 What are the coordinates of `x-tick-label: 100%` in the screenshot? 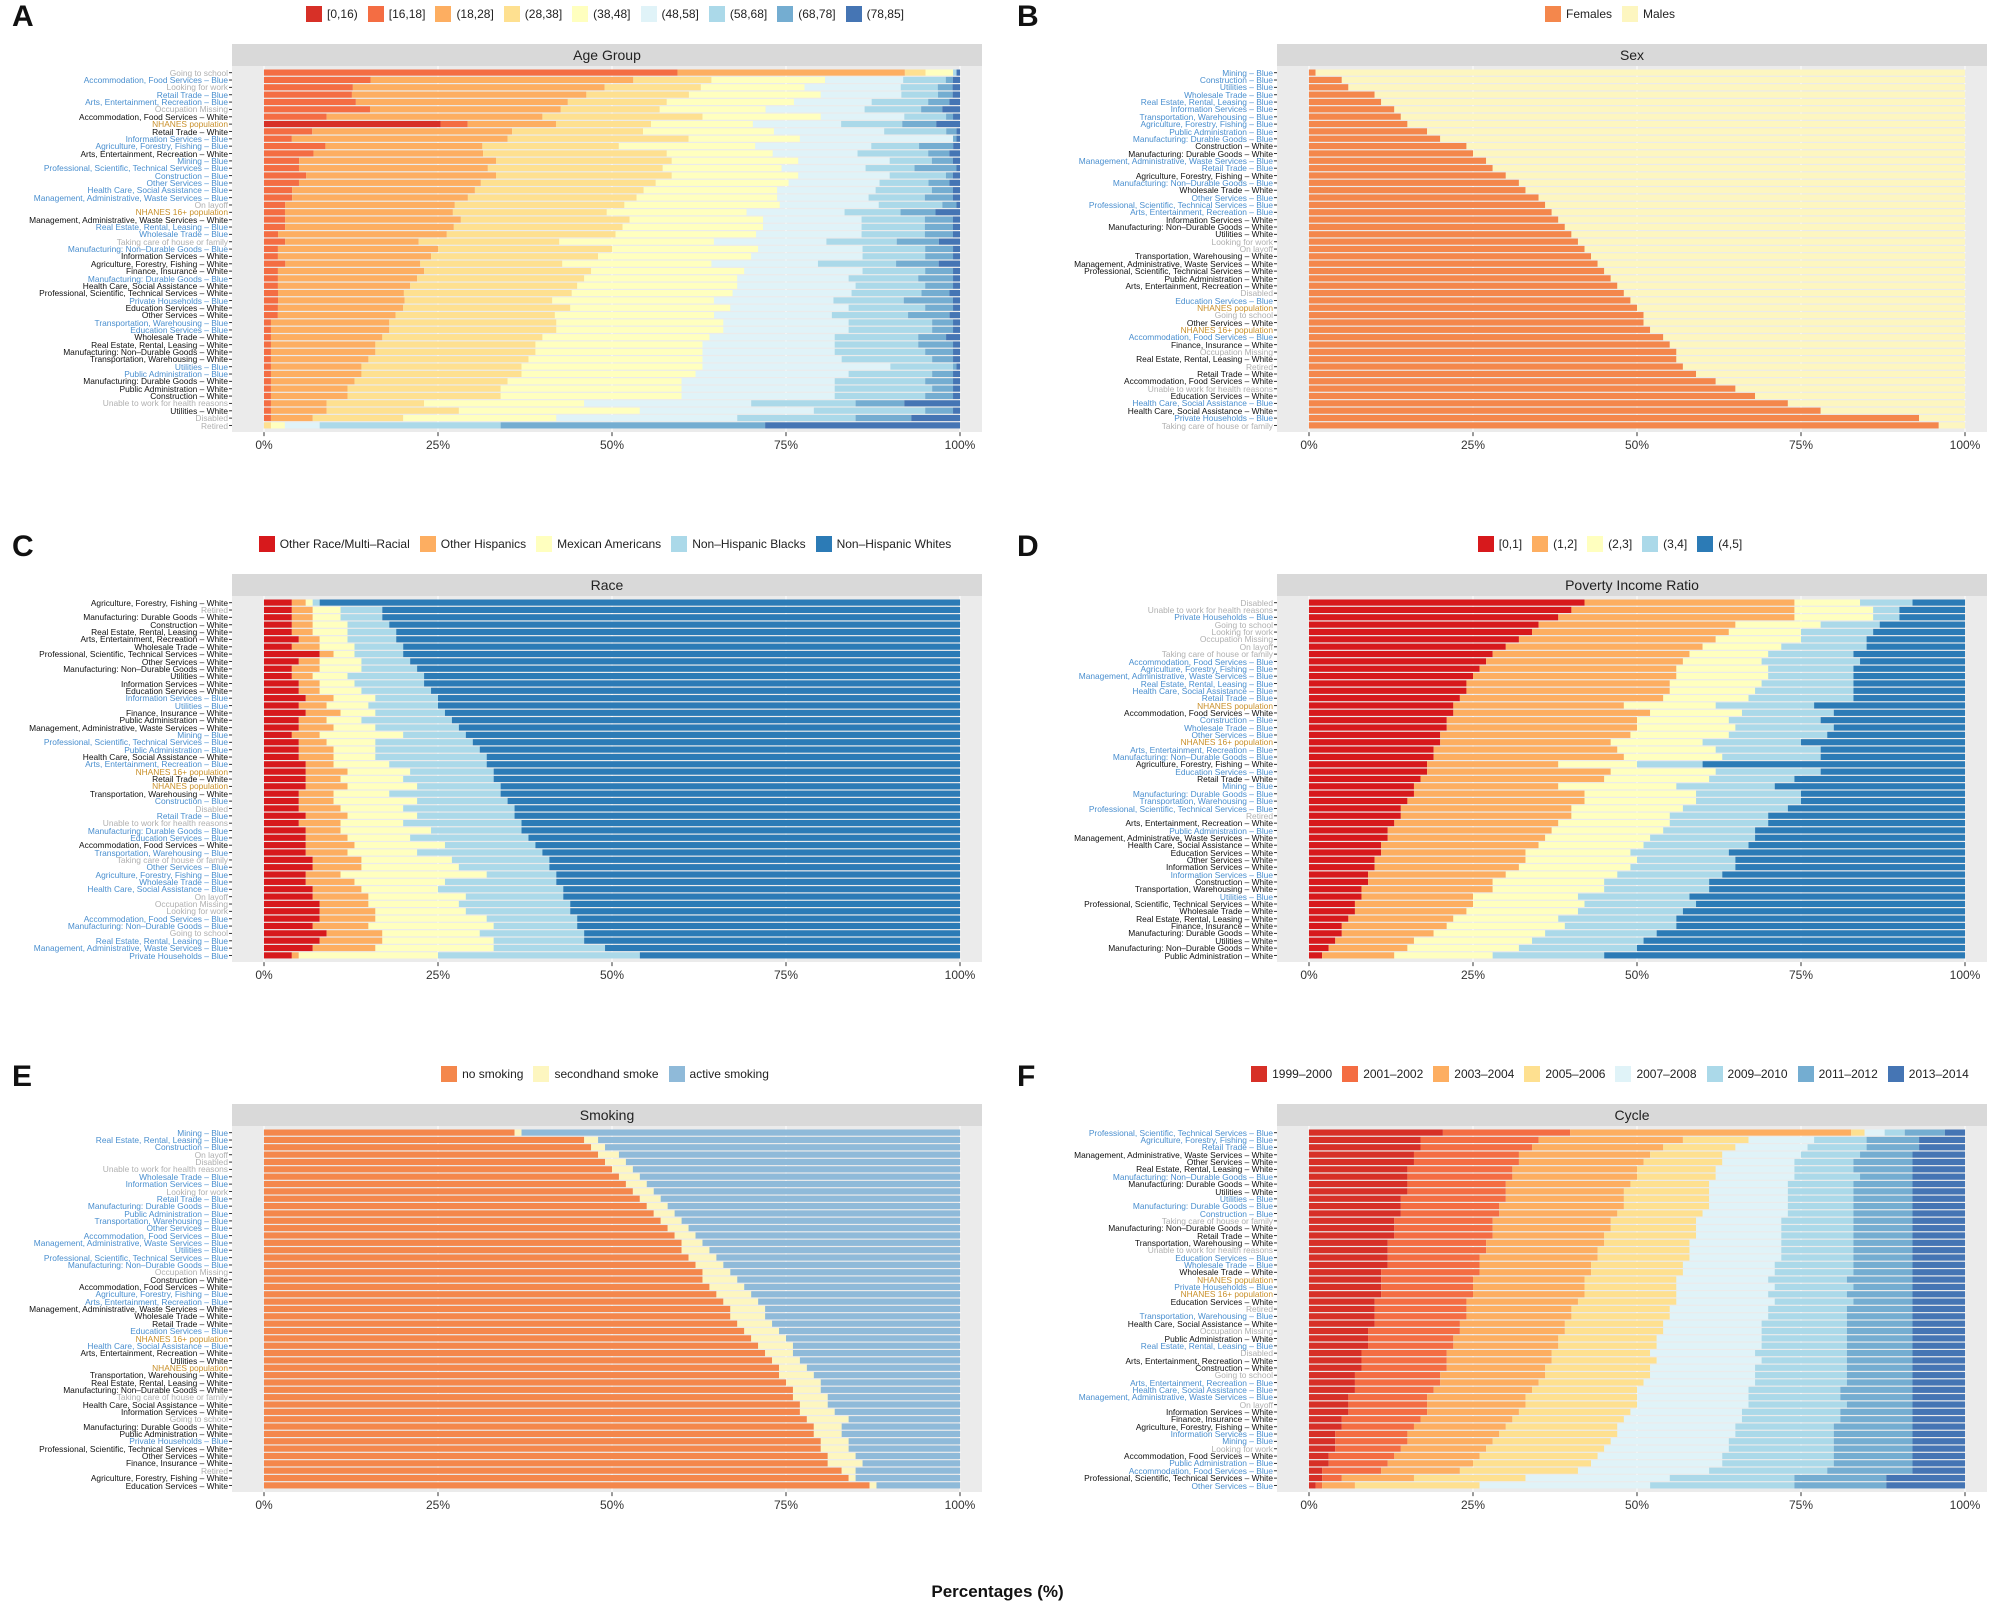 It's located at (1965, 975).